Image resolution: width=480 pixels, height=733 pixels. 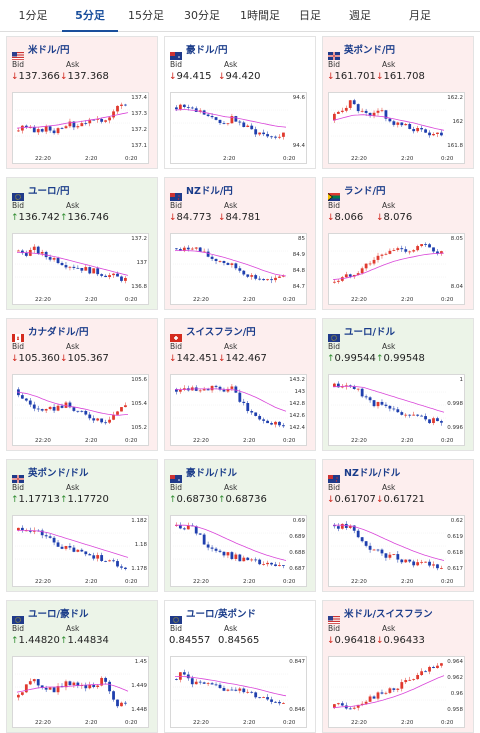 What do you see at coordinates (238, 692) in the screenshot?
I see `price-chart: 0.847 0.846 22:20 2:20 0:20` at bounding box center [238, 692].